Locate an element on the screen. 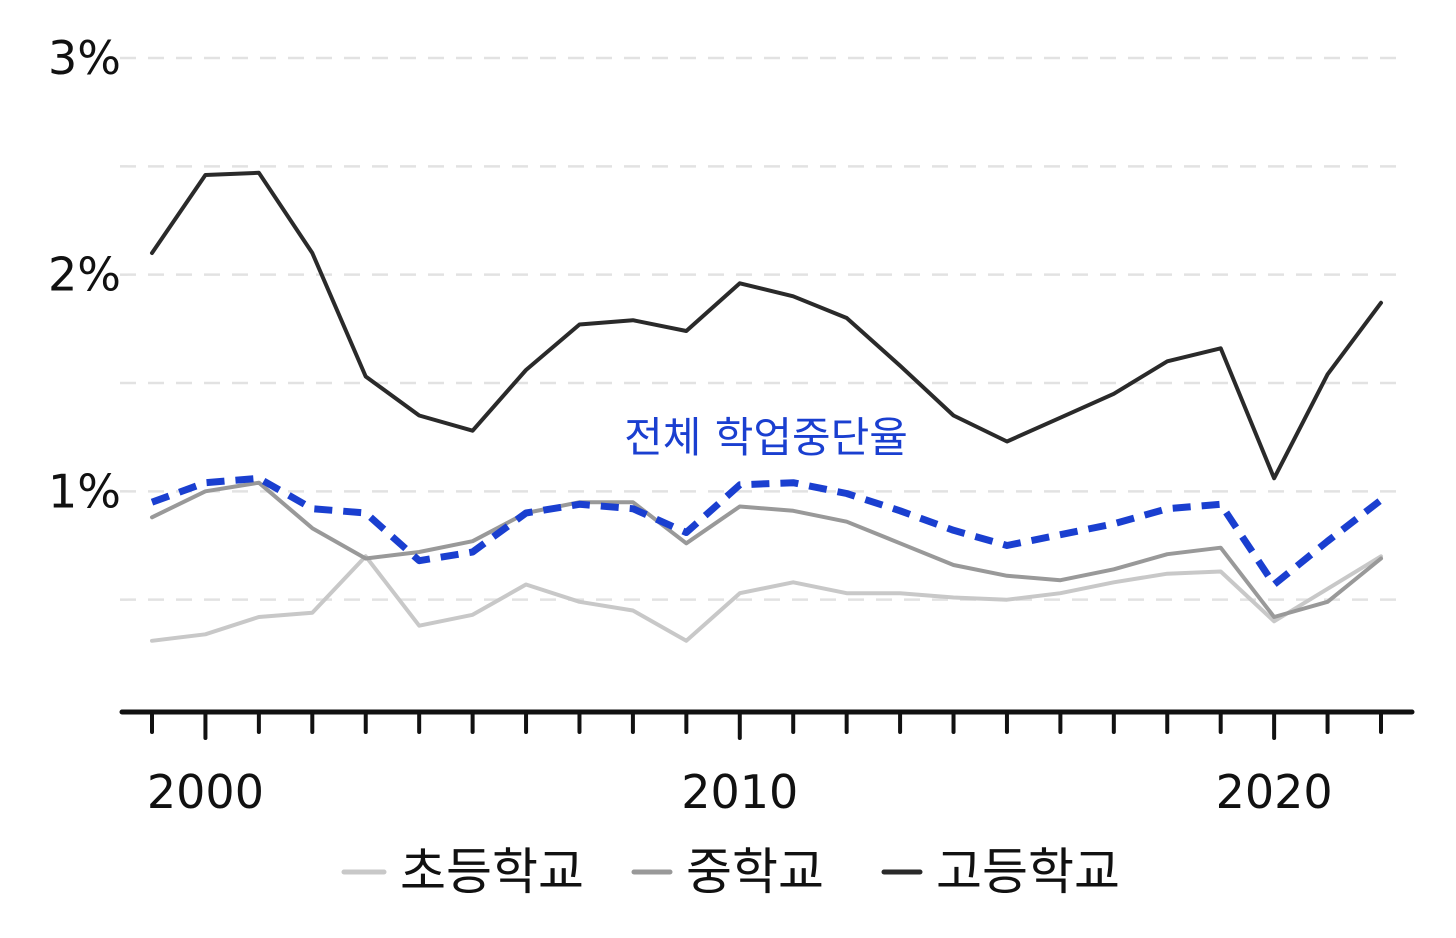 This screenshot has width=1456, height=938. y-tick-label: 2% is located at coordinates (84, 275).